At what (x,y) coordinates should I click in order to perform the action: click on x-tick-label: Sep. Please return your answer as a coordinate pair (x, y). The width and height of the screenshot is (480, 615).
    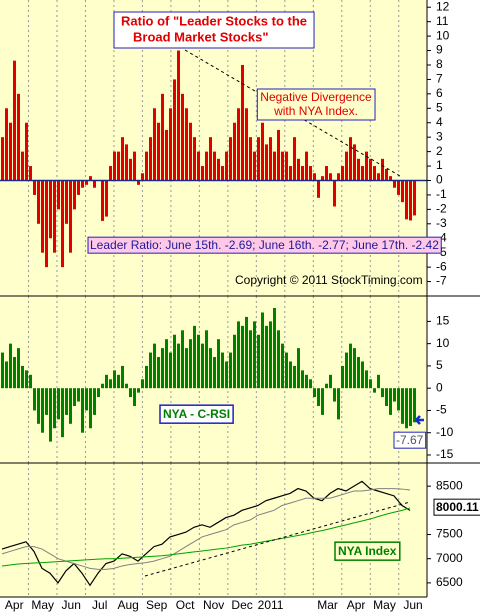
    Looking at the image, I should click on (157, 605).